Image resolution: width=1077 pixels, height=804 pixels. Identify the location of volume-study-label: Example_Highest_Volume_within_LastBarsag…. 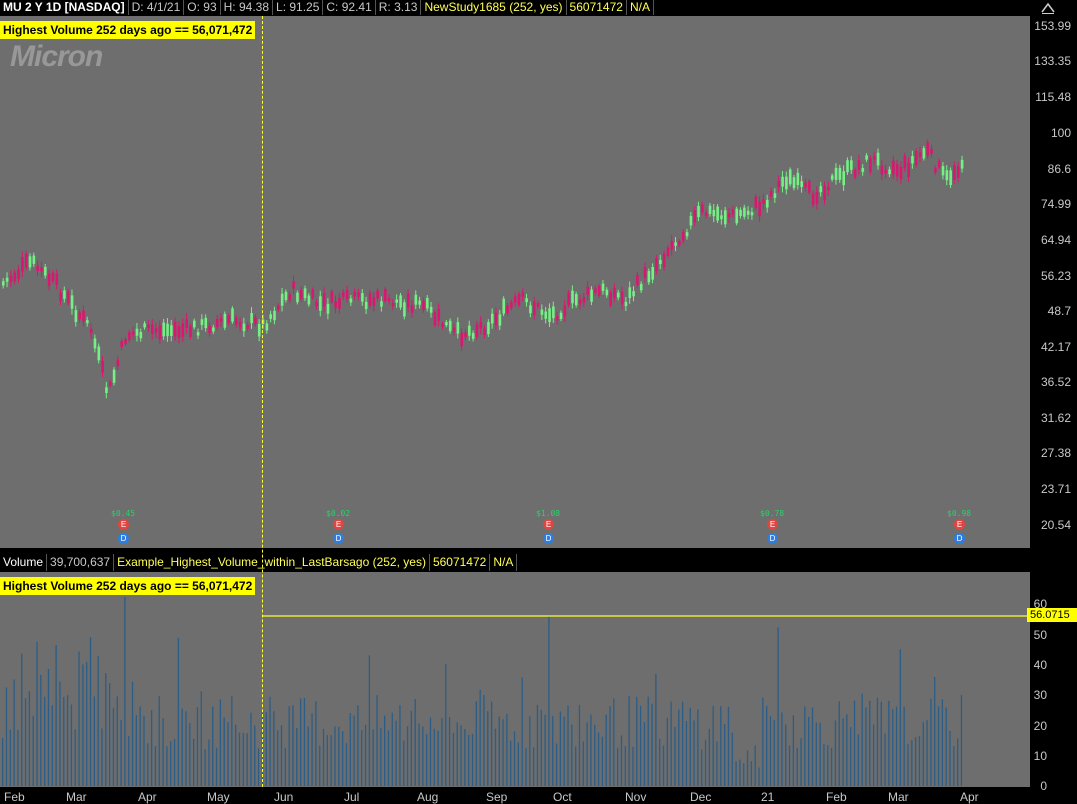
(272, 562).